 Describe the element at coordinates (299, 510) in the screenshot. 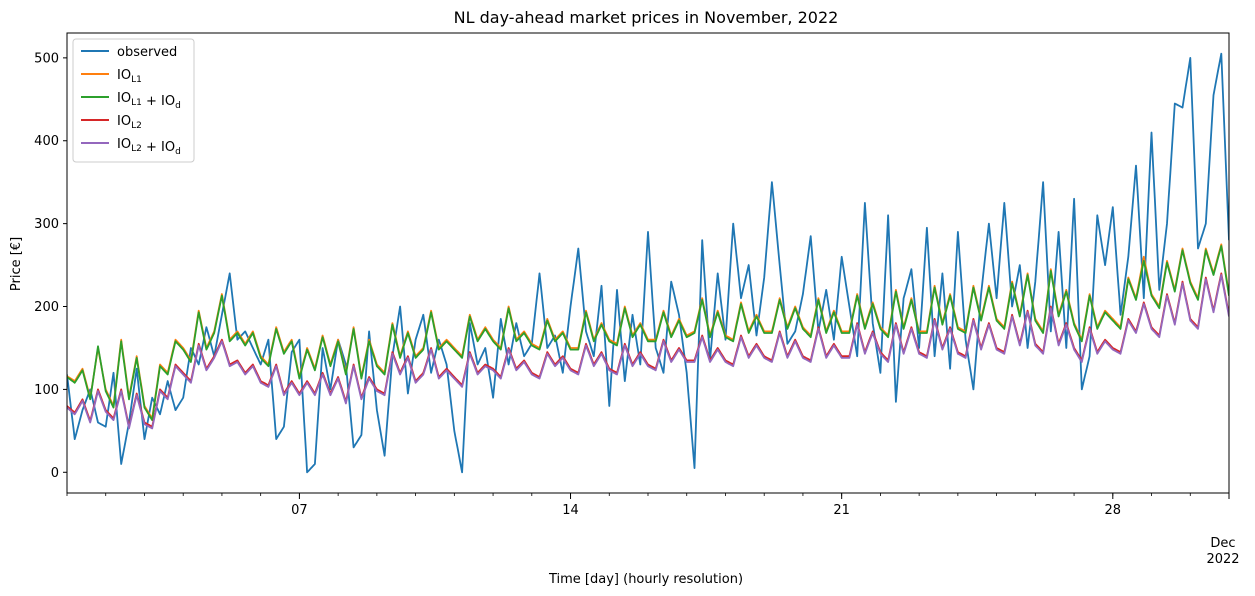

I see `x-tick-label: 07` at that location.